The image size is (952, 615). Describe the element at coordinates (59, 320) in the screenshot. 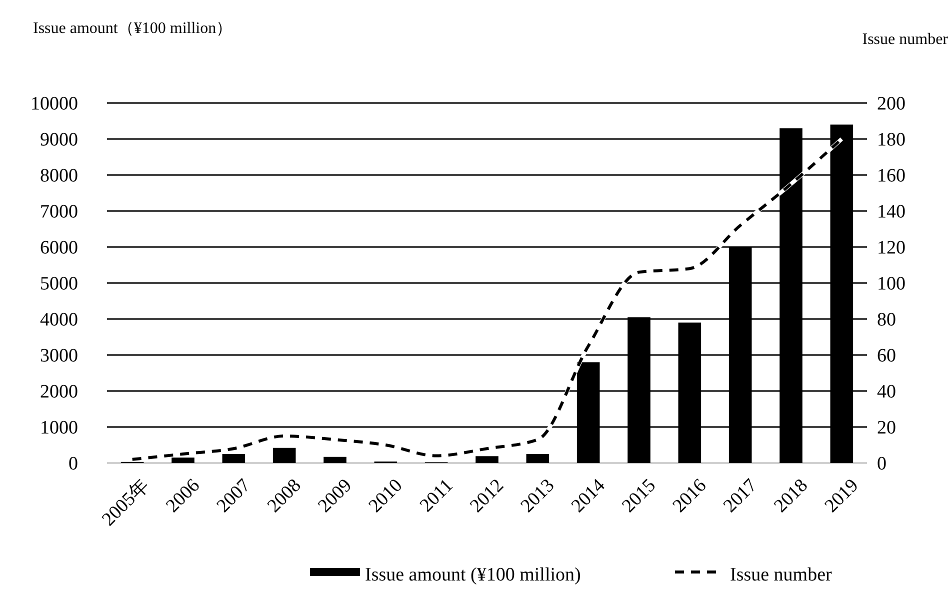

I see `y-tick-label: 4000` at that location.